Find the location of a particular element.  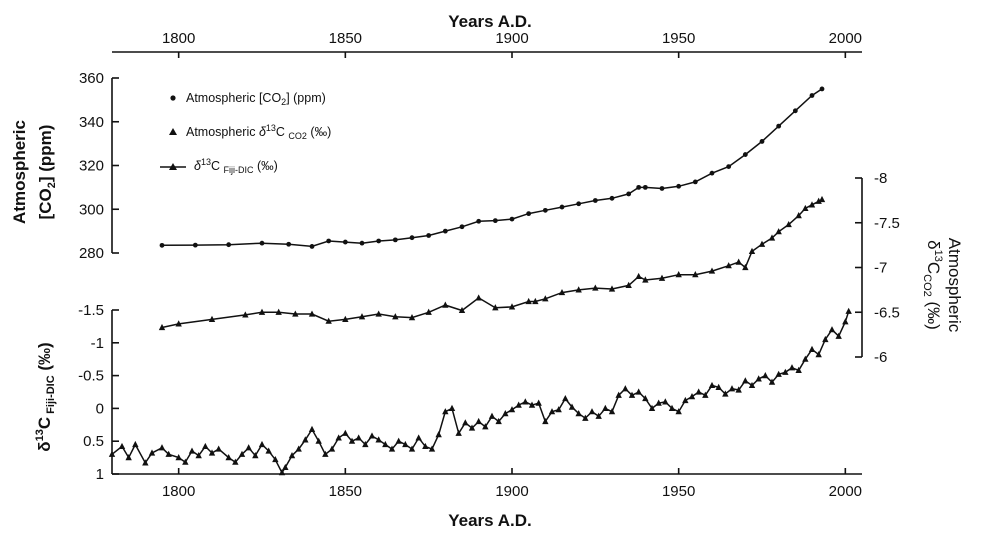

top-x-axis: 1800 1850 1900 1950 2000 is located at coordinates (487, 44).